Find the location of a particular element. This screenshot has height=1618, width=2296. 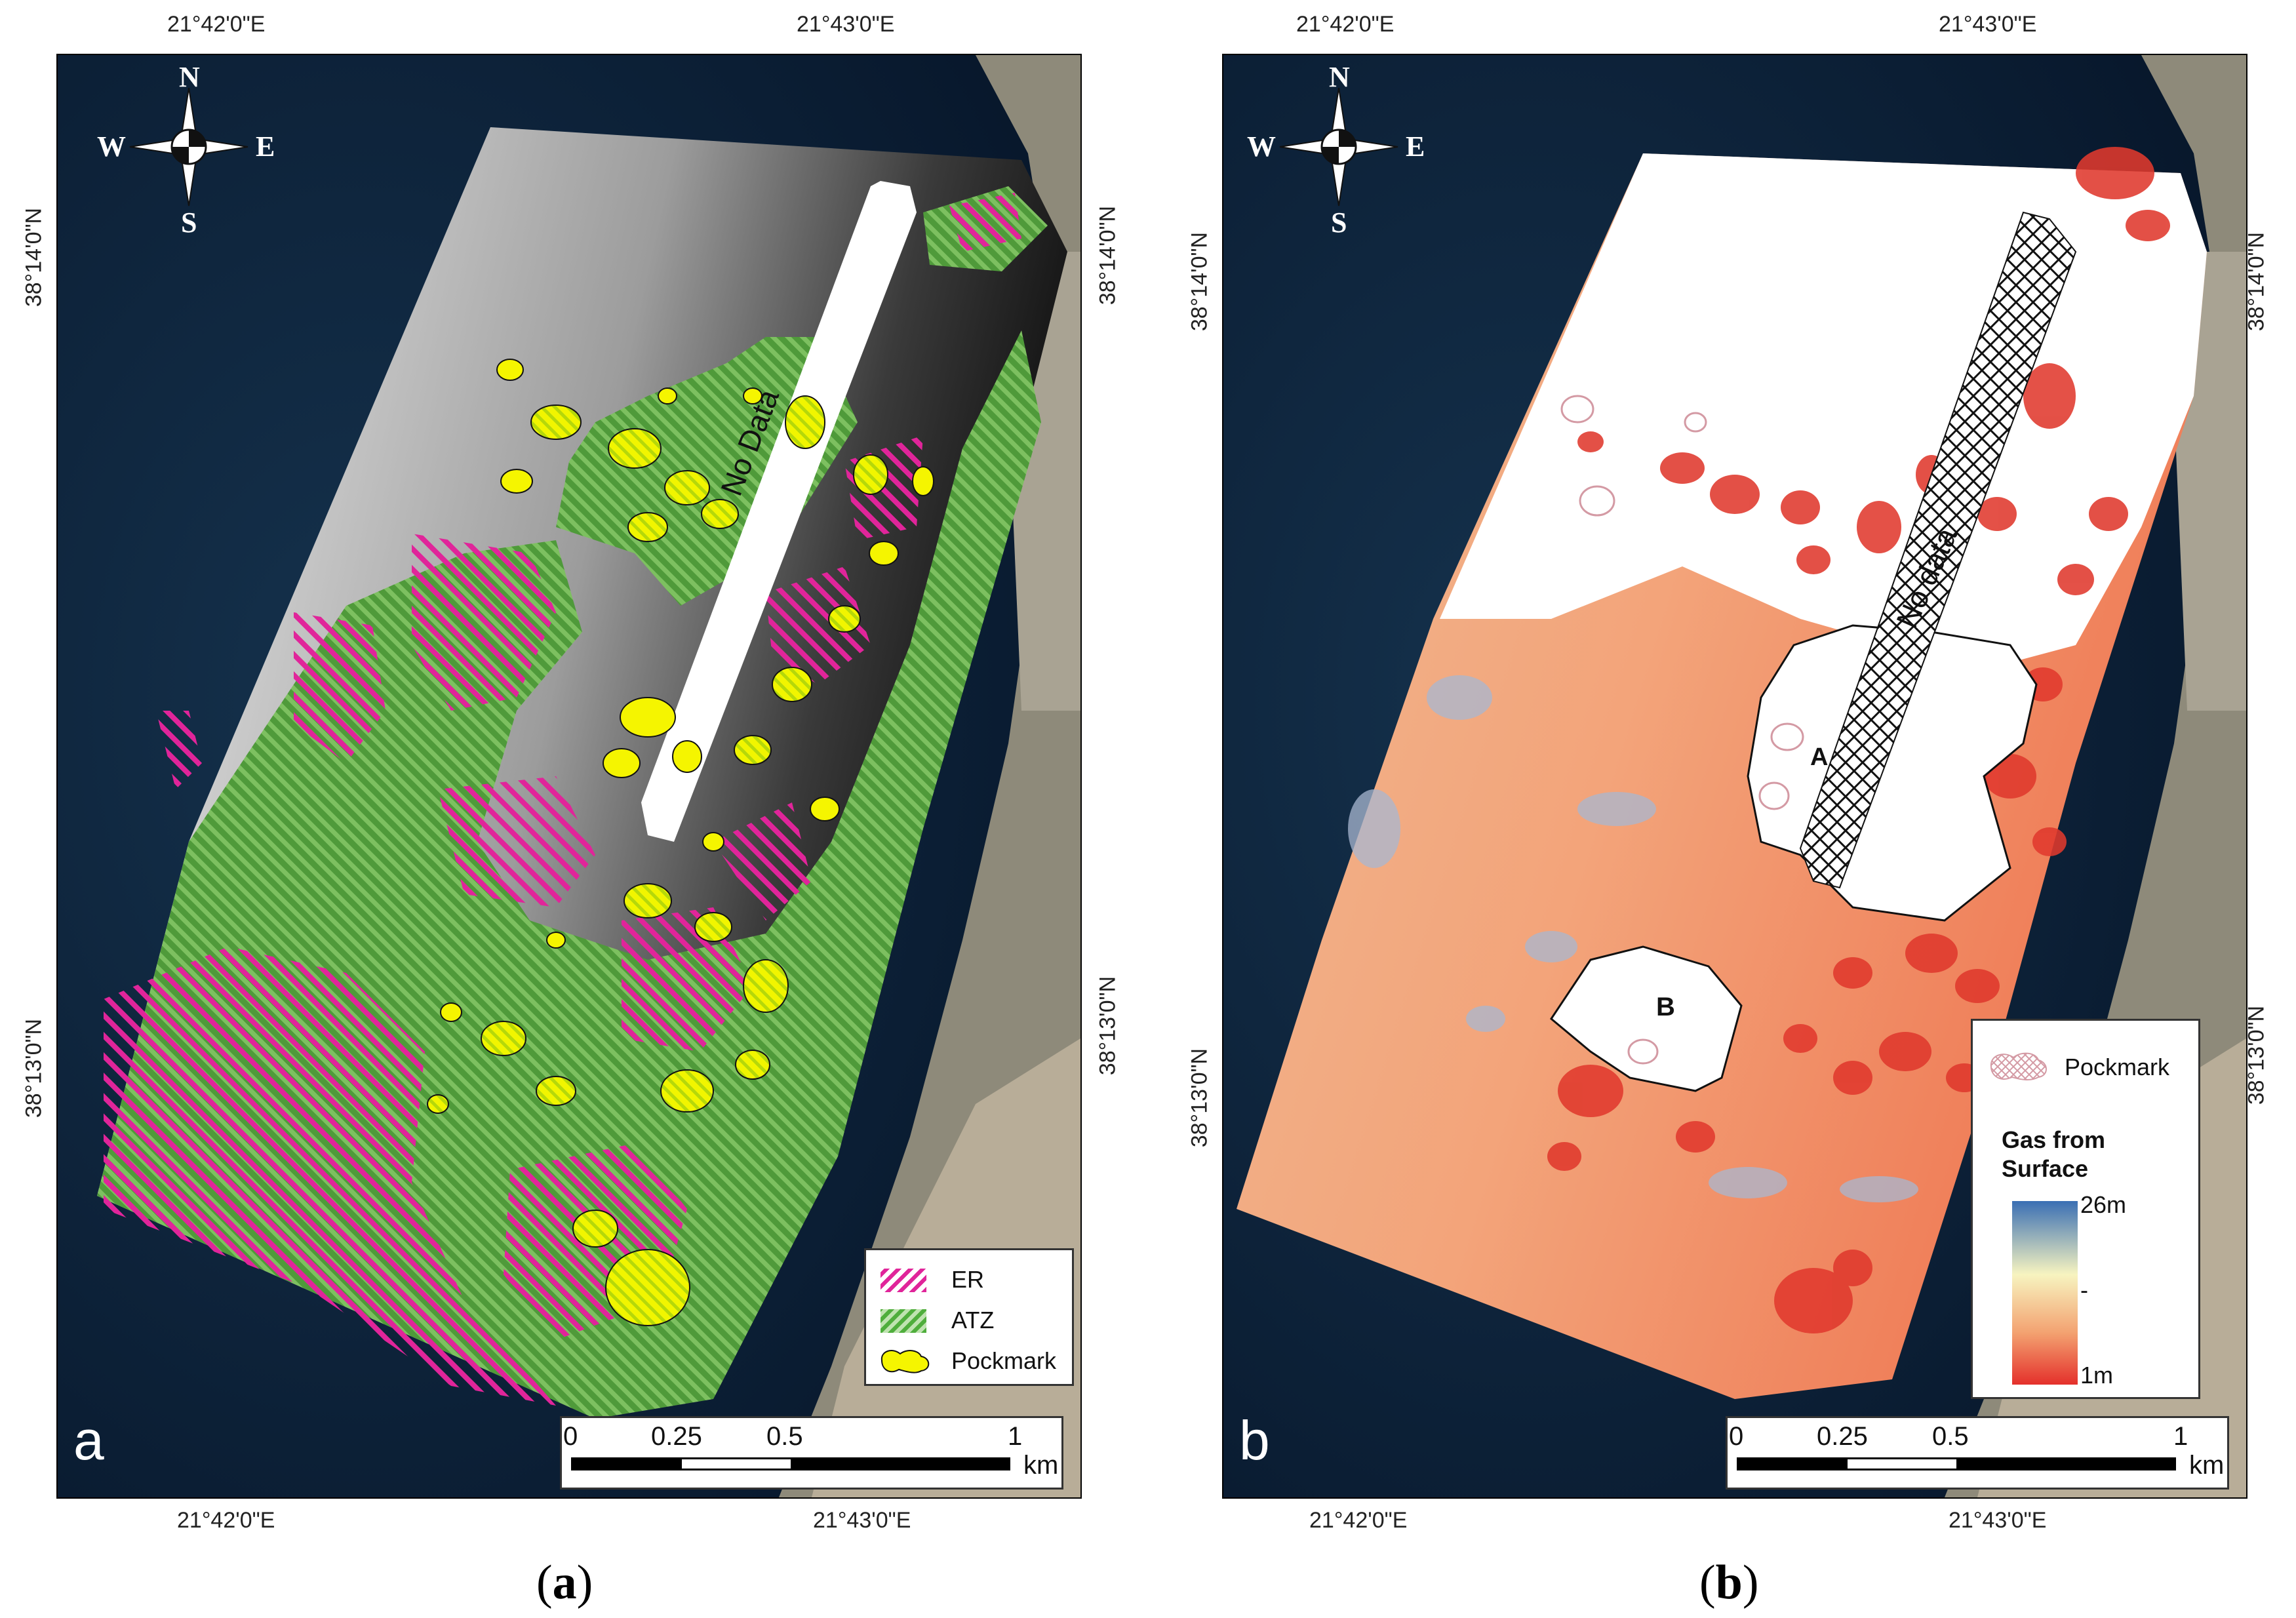

legend-ramp-mid: - is located at coordinates (2084, 1289).